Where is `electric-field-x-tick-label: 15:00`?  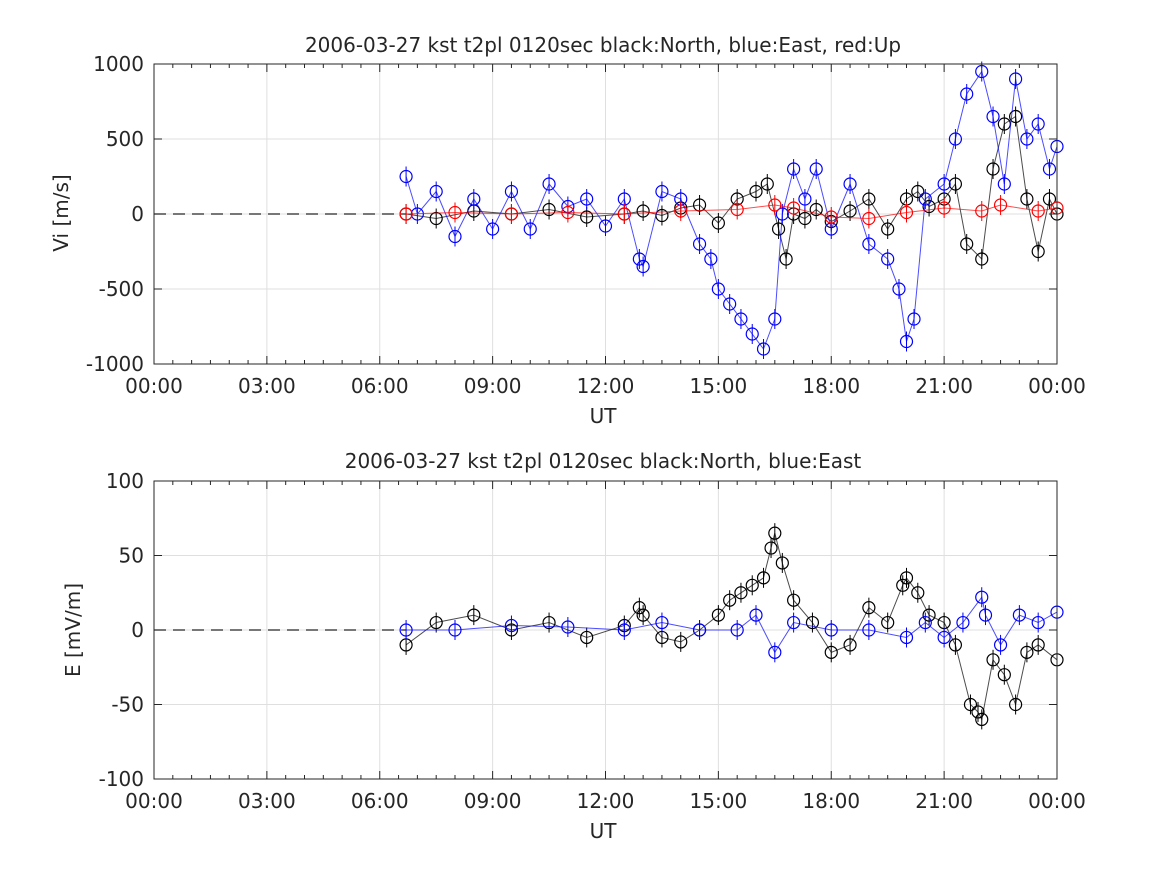
electric-field-x-tick-label: 15:00 is located at coordinates (719, 801).